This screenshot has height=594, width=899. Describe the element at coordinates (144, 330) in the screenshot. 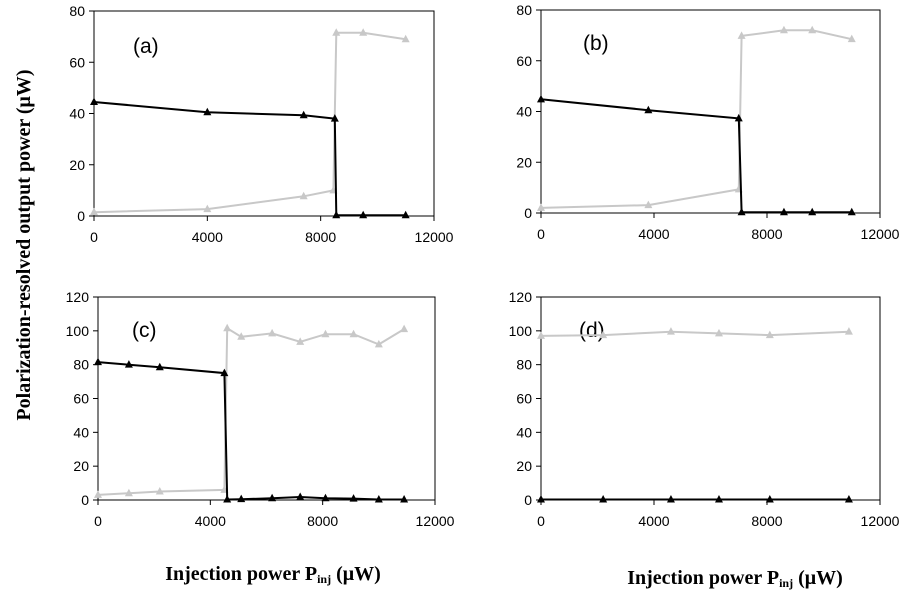

I see `panel-label: (c)` at that location.